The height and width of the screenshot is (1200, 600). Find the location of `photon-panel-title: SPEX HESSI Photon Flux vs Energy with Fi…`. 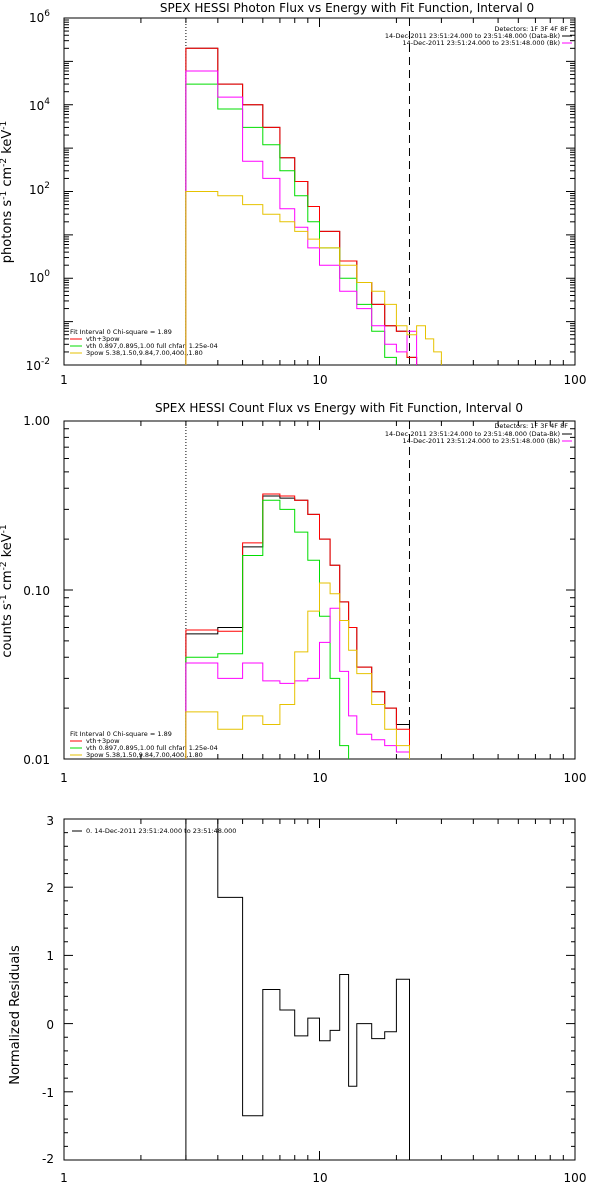

photon-panel-title: SPEX HESSI Photon Flux vs Energy with Fi… is located at coordinates (347, 8).